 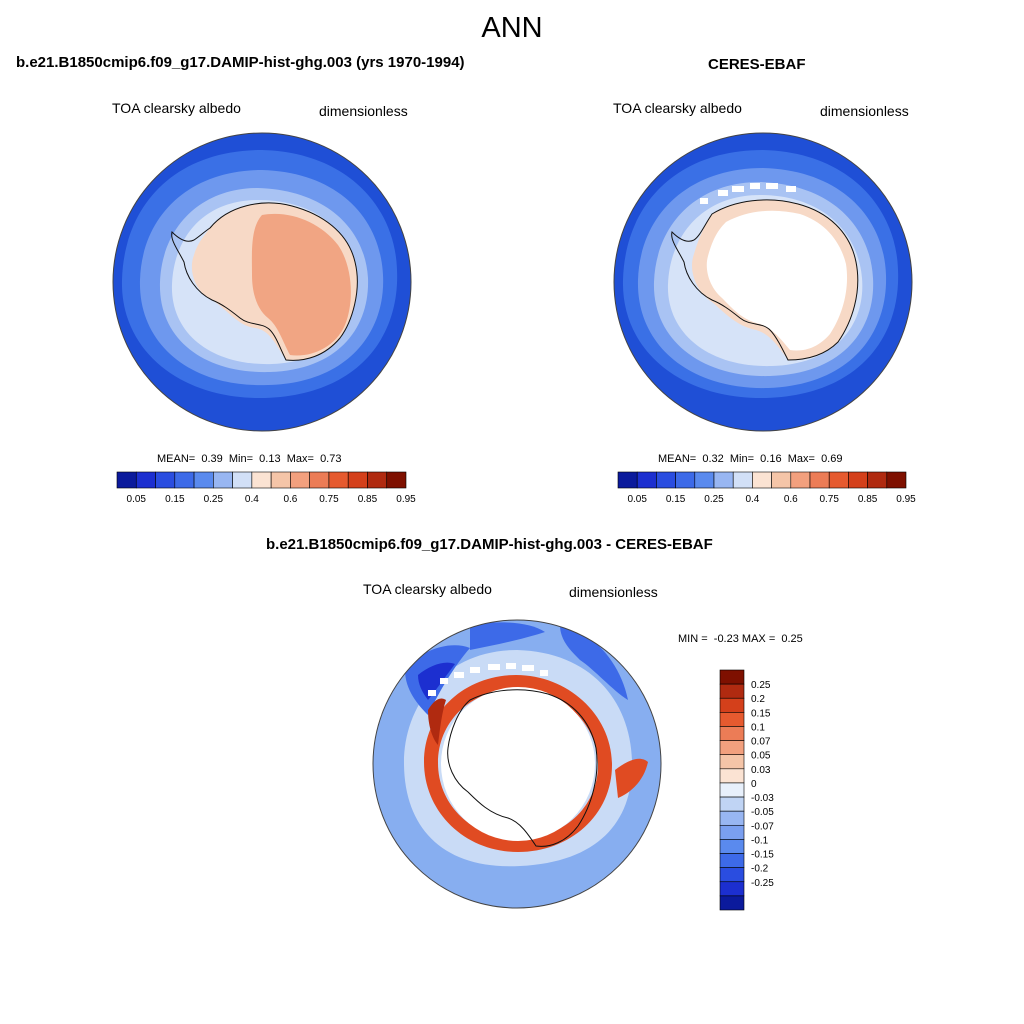 What do you see at coordinates (677, 459) in the screenshot?
I see `obs-mean-label: MEAN=` at bounding box center [677, 459].